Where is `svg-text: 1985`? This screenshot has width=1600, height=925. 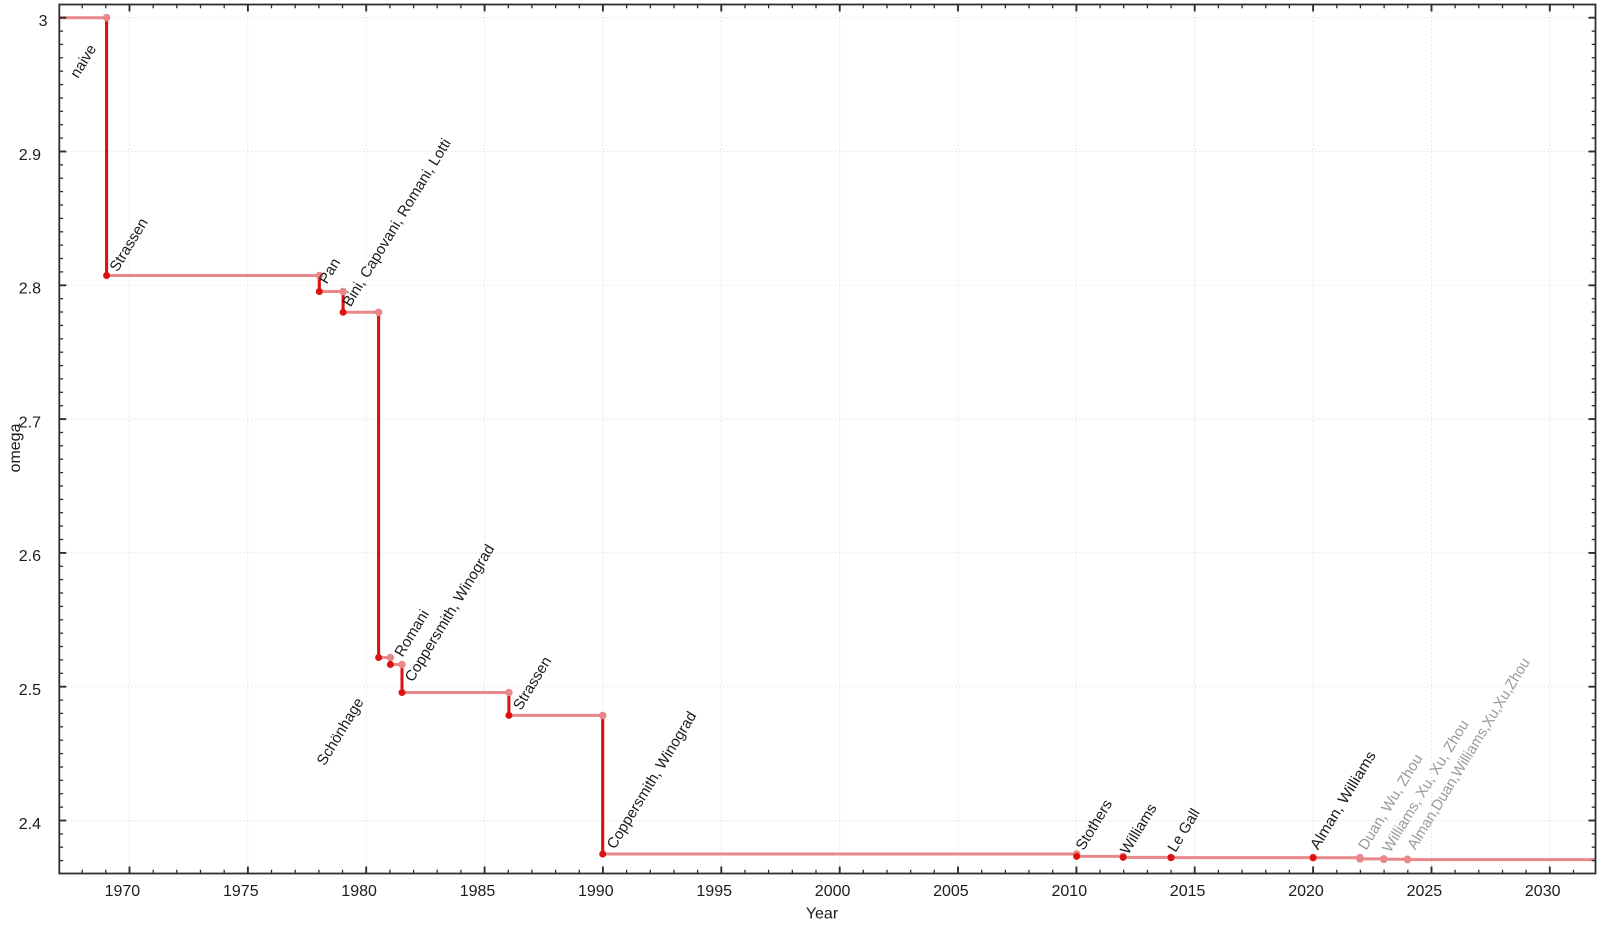 svg-text: 1985 is located at coordinates (478, 891).